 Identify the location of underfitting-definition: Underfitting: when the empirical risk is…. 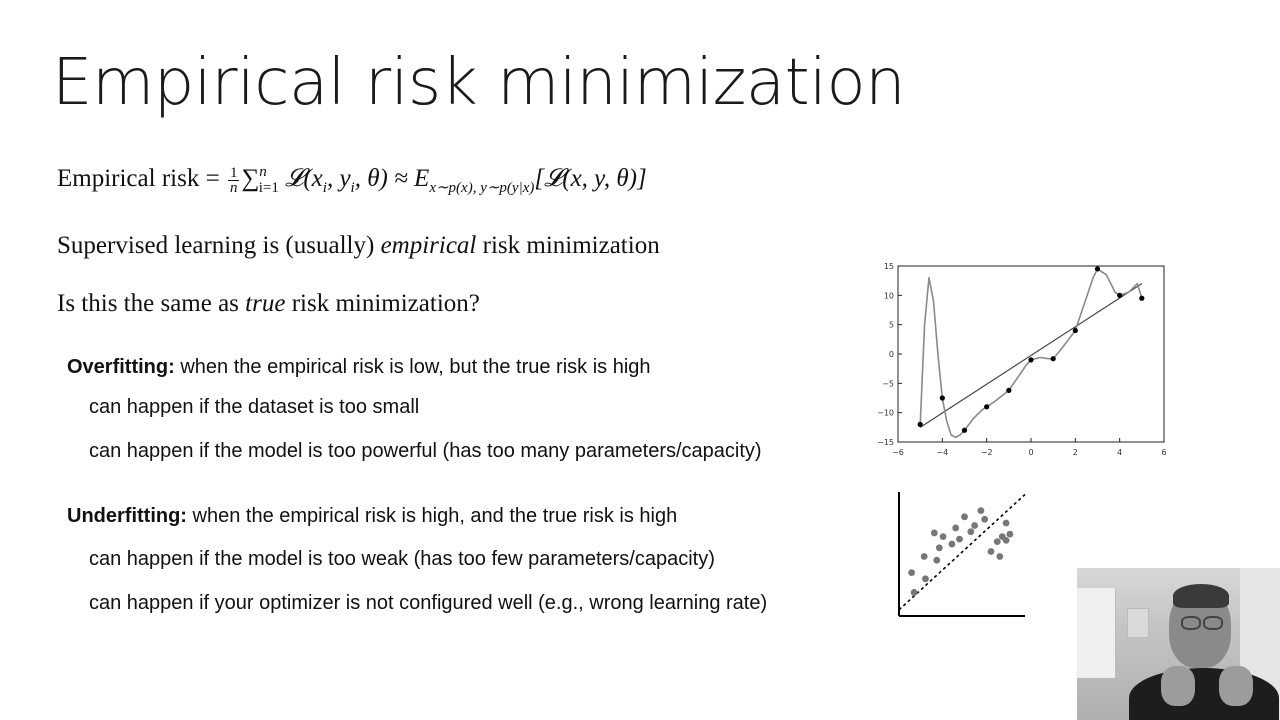
(372, 516).